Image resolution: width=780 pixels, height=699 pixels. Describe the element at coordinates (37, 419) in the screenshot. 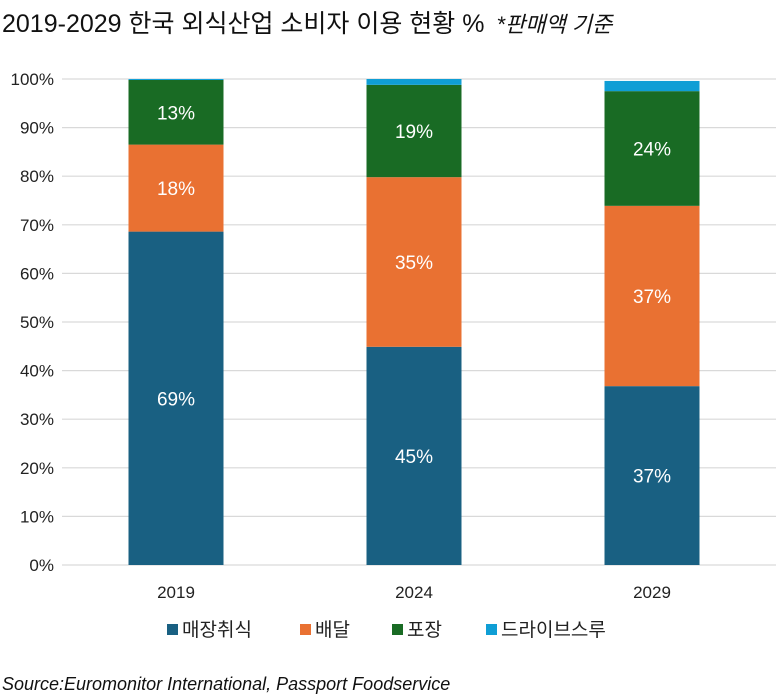

I see `y-tick-label: 30%` at that location.